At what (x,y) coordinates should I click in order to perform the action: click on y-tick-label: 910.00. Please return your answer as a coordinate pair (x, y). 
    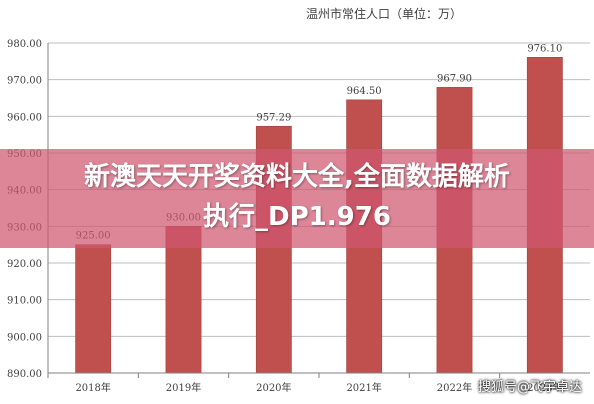
    Looking at the image, I should click on (24, 301).